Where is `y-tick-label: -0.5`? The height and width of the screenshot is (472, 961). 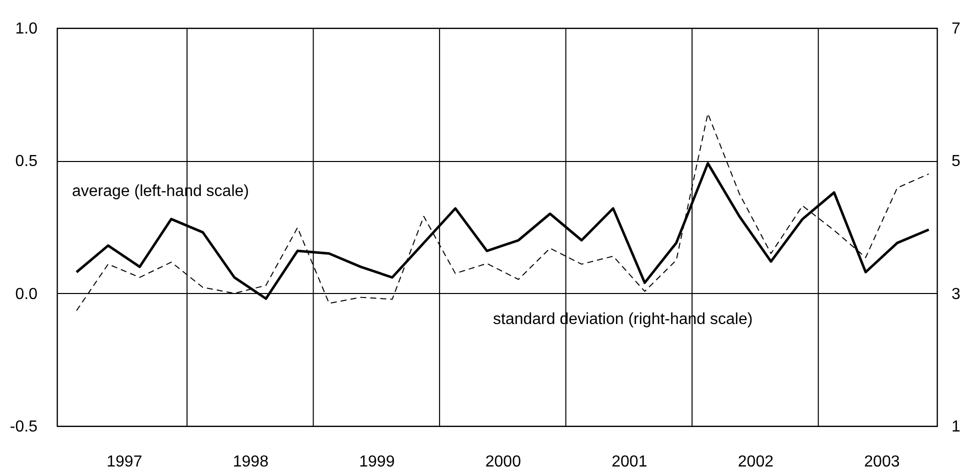 y-tick-label: -0.5 is located at coordinates (24, 427).